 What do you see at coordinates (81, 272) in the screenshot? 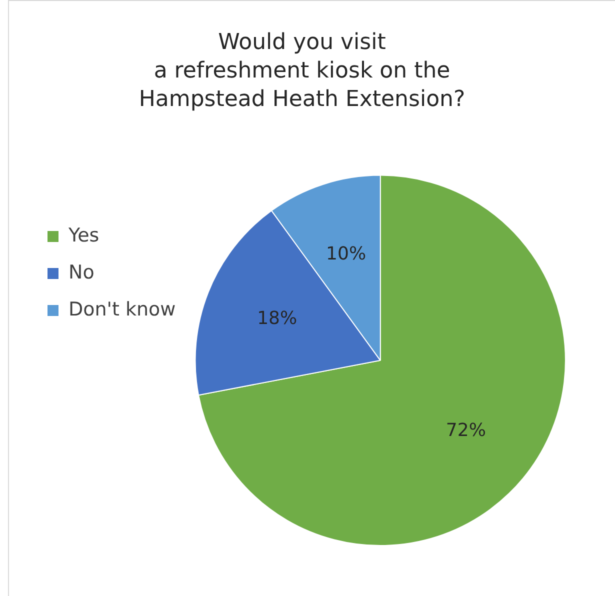
I see `legend-label: No` at bounding box center [81, 272].